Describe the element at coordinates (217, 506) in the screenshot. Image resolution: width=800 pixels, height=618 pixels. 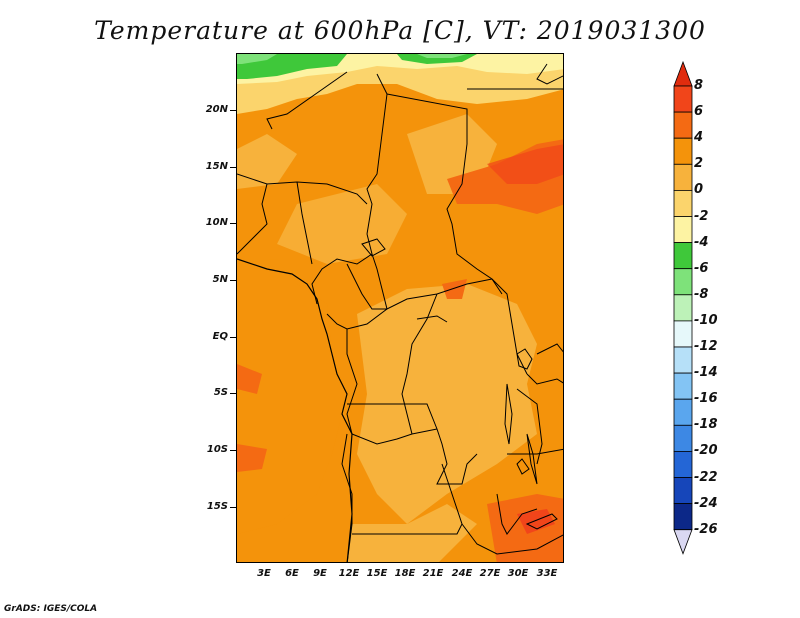
I see `lat-label: 15S` at that location.